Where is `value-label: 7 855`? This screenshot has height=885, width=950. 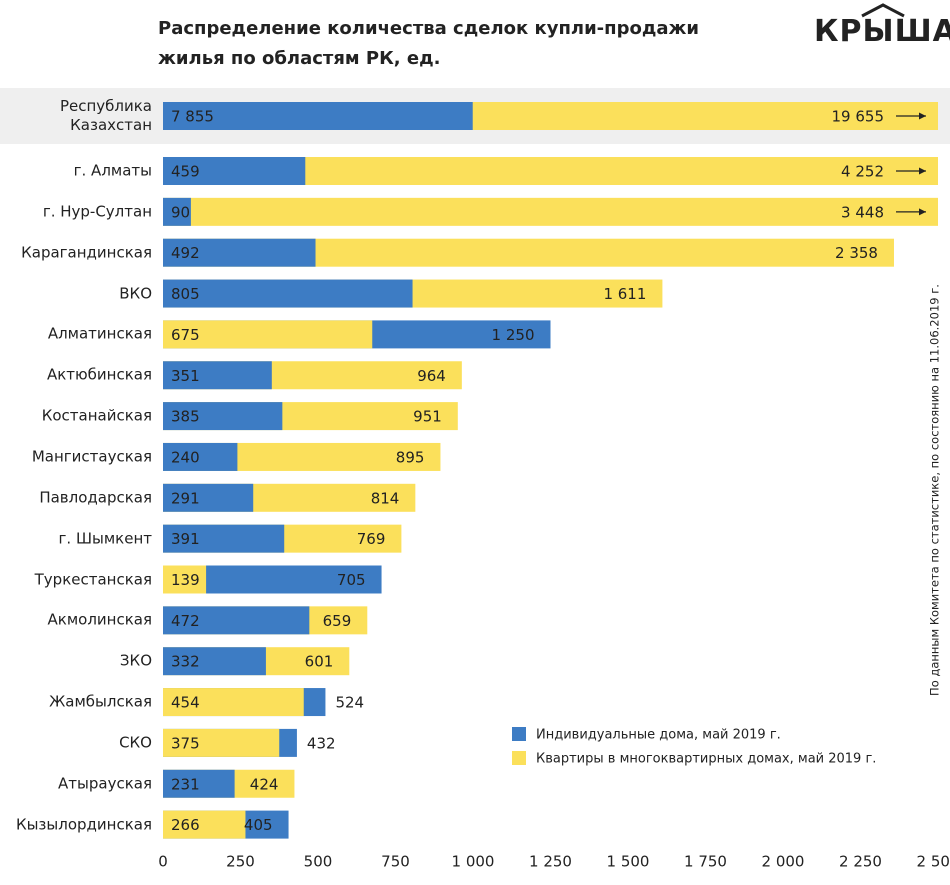 value-label: 7 855 is located at coordinates (192, 117).